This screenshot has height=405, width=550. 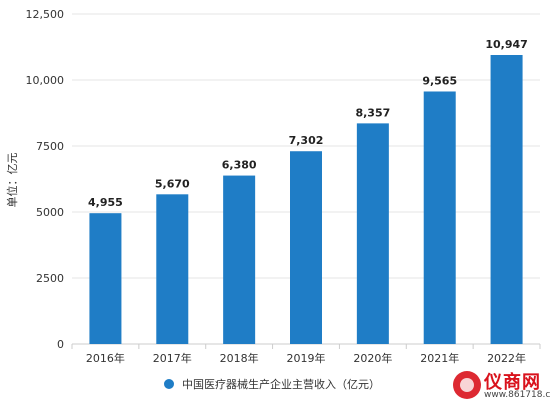 What do you see at coordinates (506, 358) in the screenshot?
I see `x-tick-label: 2022年` at bounding box center [506, 358].